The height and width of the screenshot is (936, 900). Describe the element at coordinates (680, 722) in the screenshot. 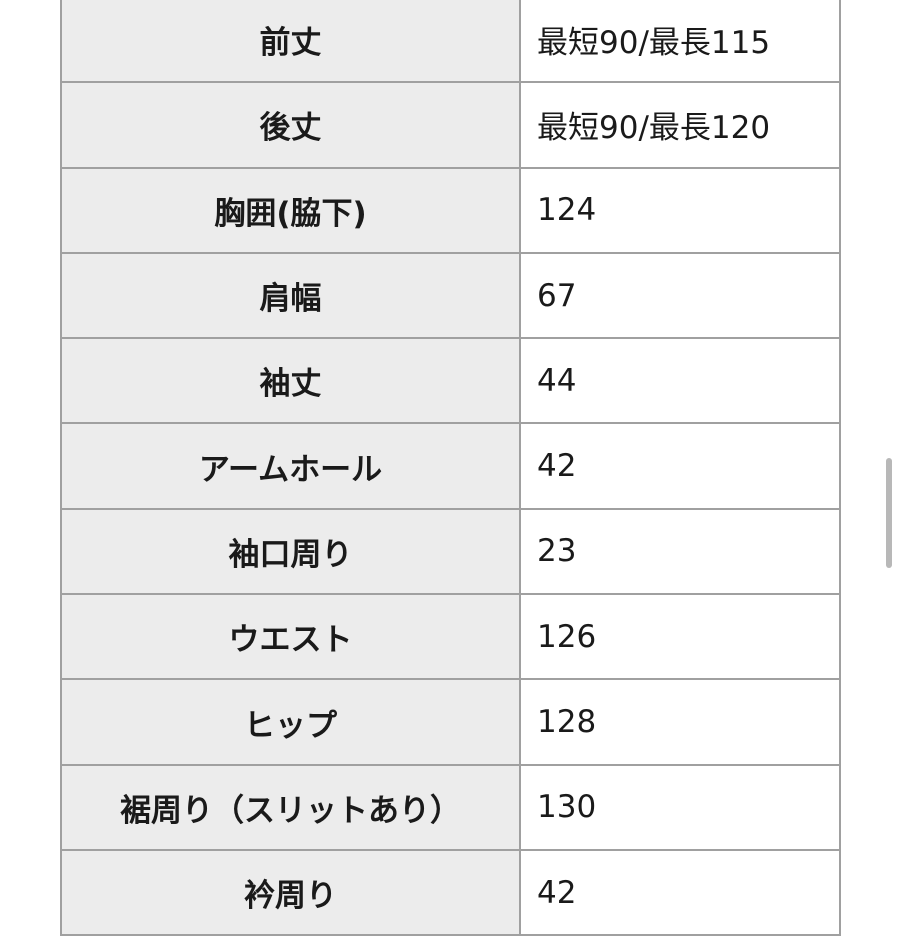

I see `row-value: 128` at that location.